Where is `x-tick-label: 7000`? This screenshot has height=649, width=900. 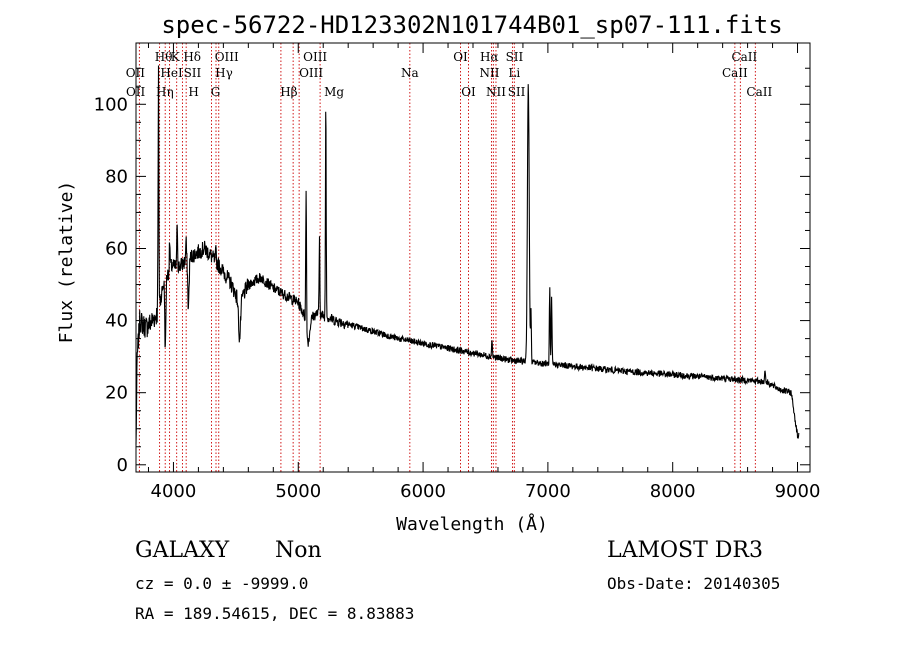
x-tick-label: 7000 is located at coordinates (548, 491).